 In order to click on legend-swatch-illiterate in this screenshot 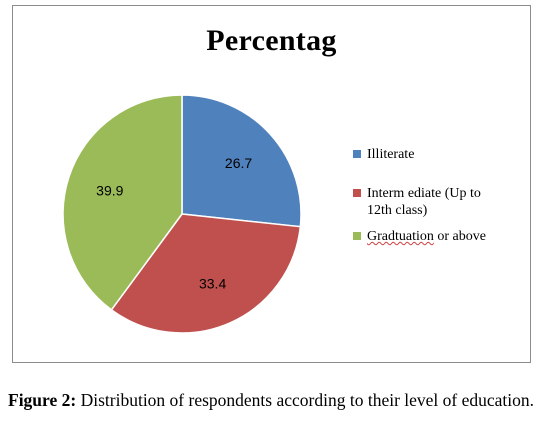, I will do `click(357, 154)`.